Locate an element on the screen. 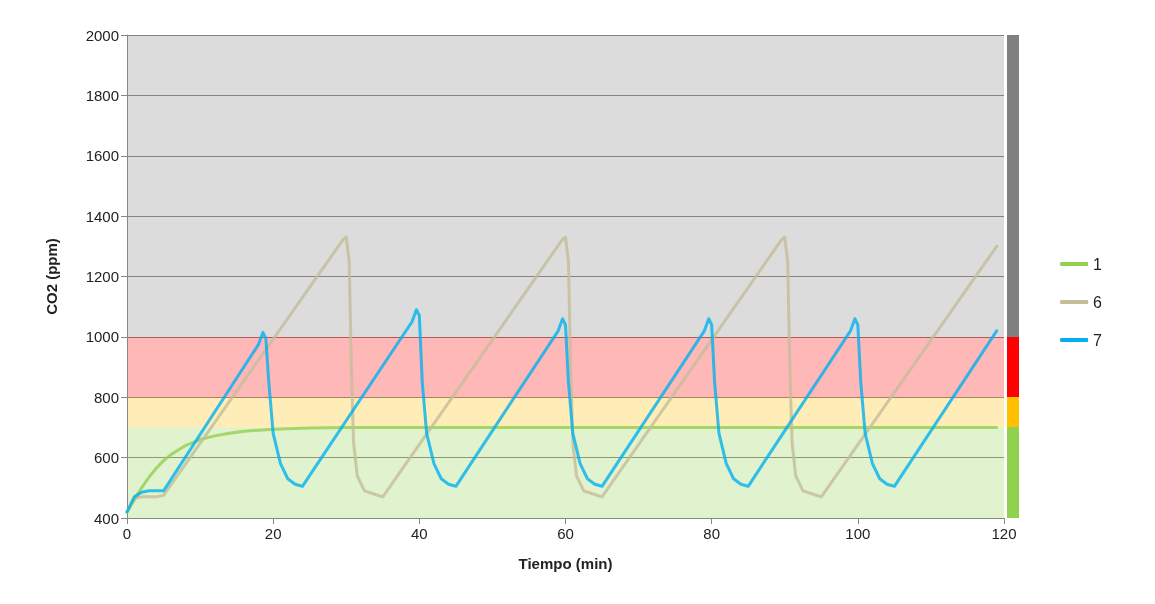 This screenshot has width=1155, height=604. y-tick-label: 1400 is located at coordinates (102, 216).